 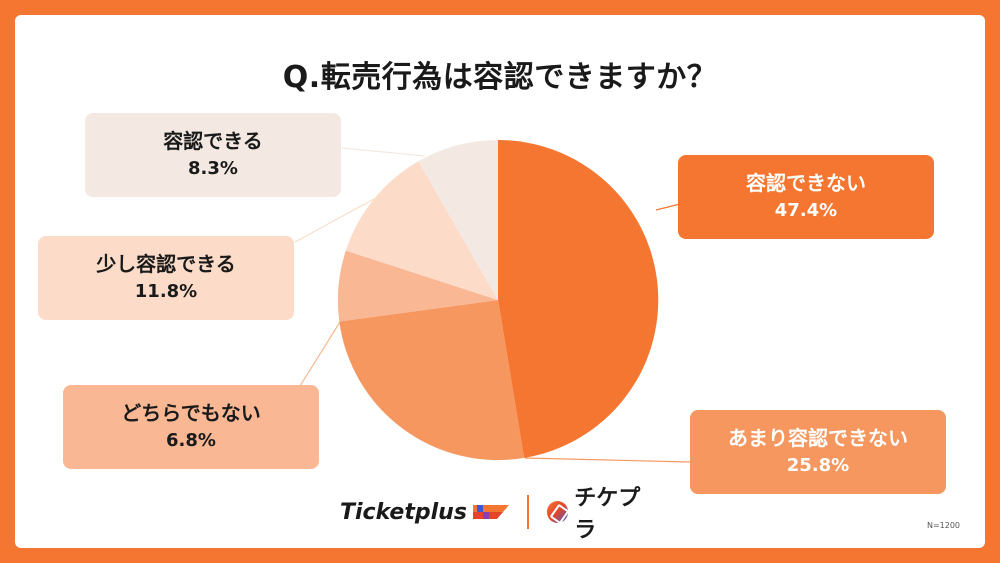 I want to click on chikepura-logo: チケプラ, so click(x=603, y=512).